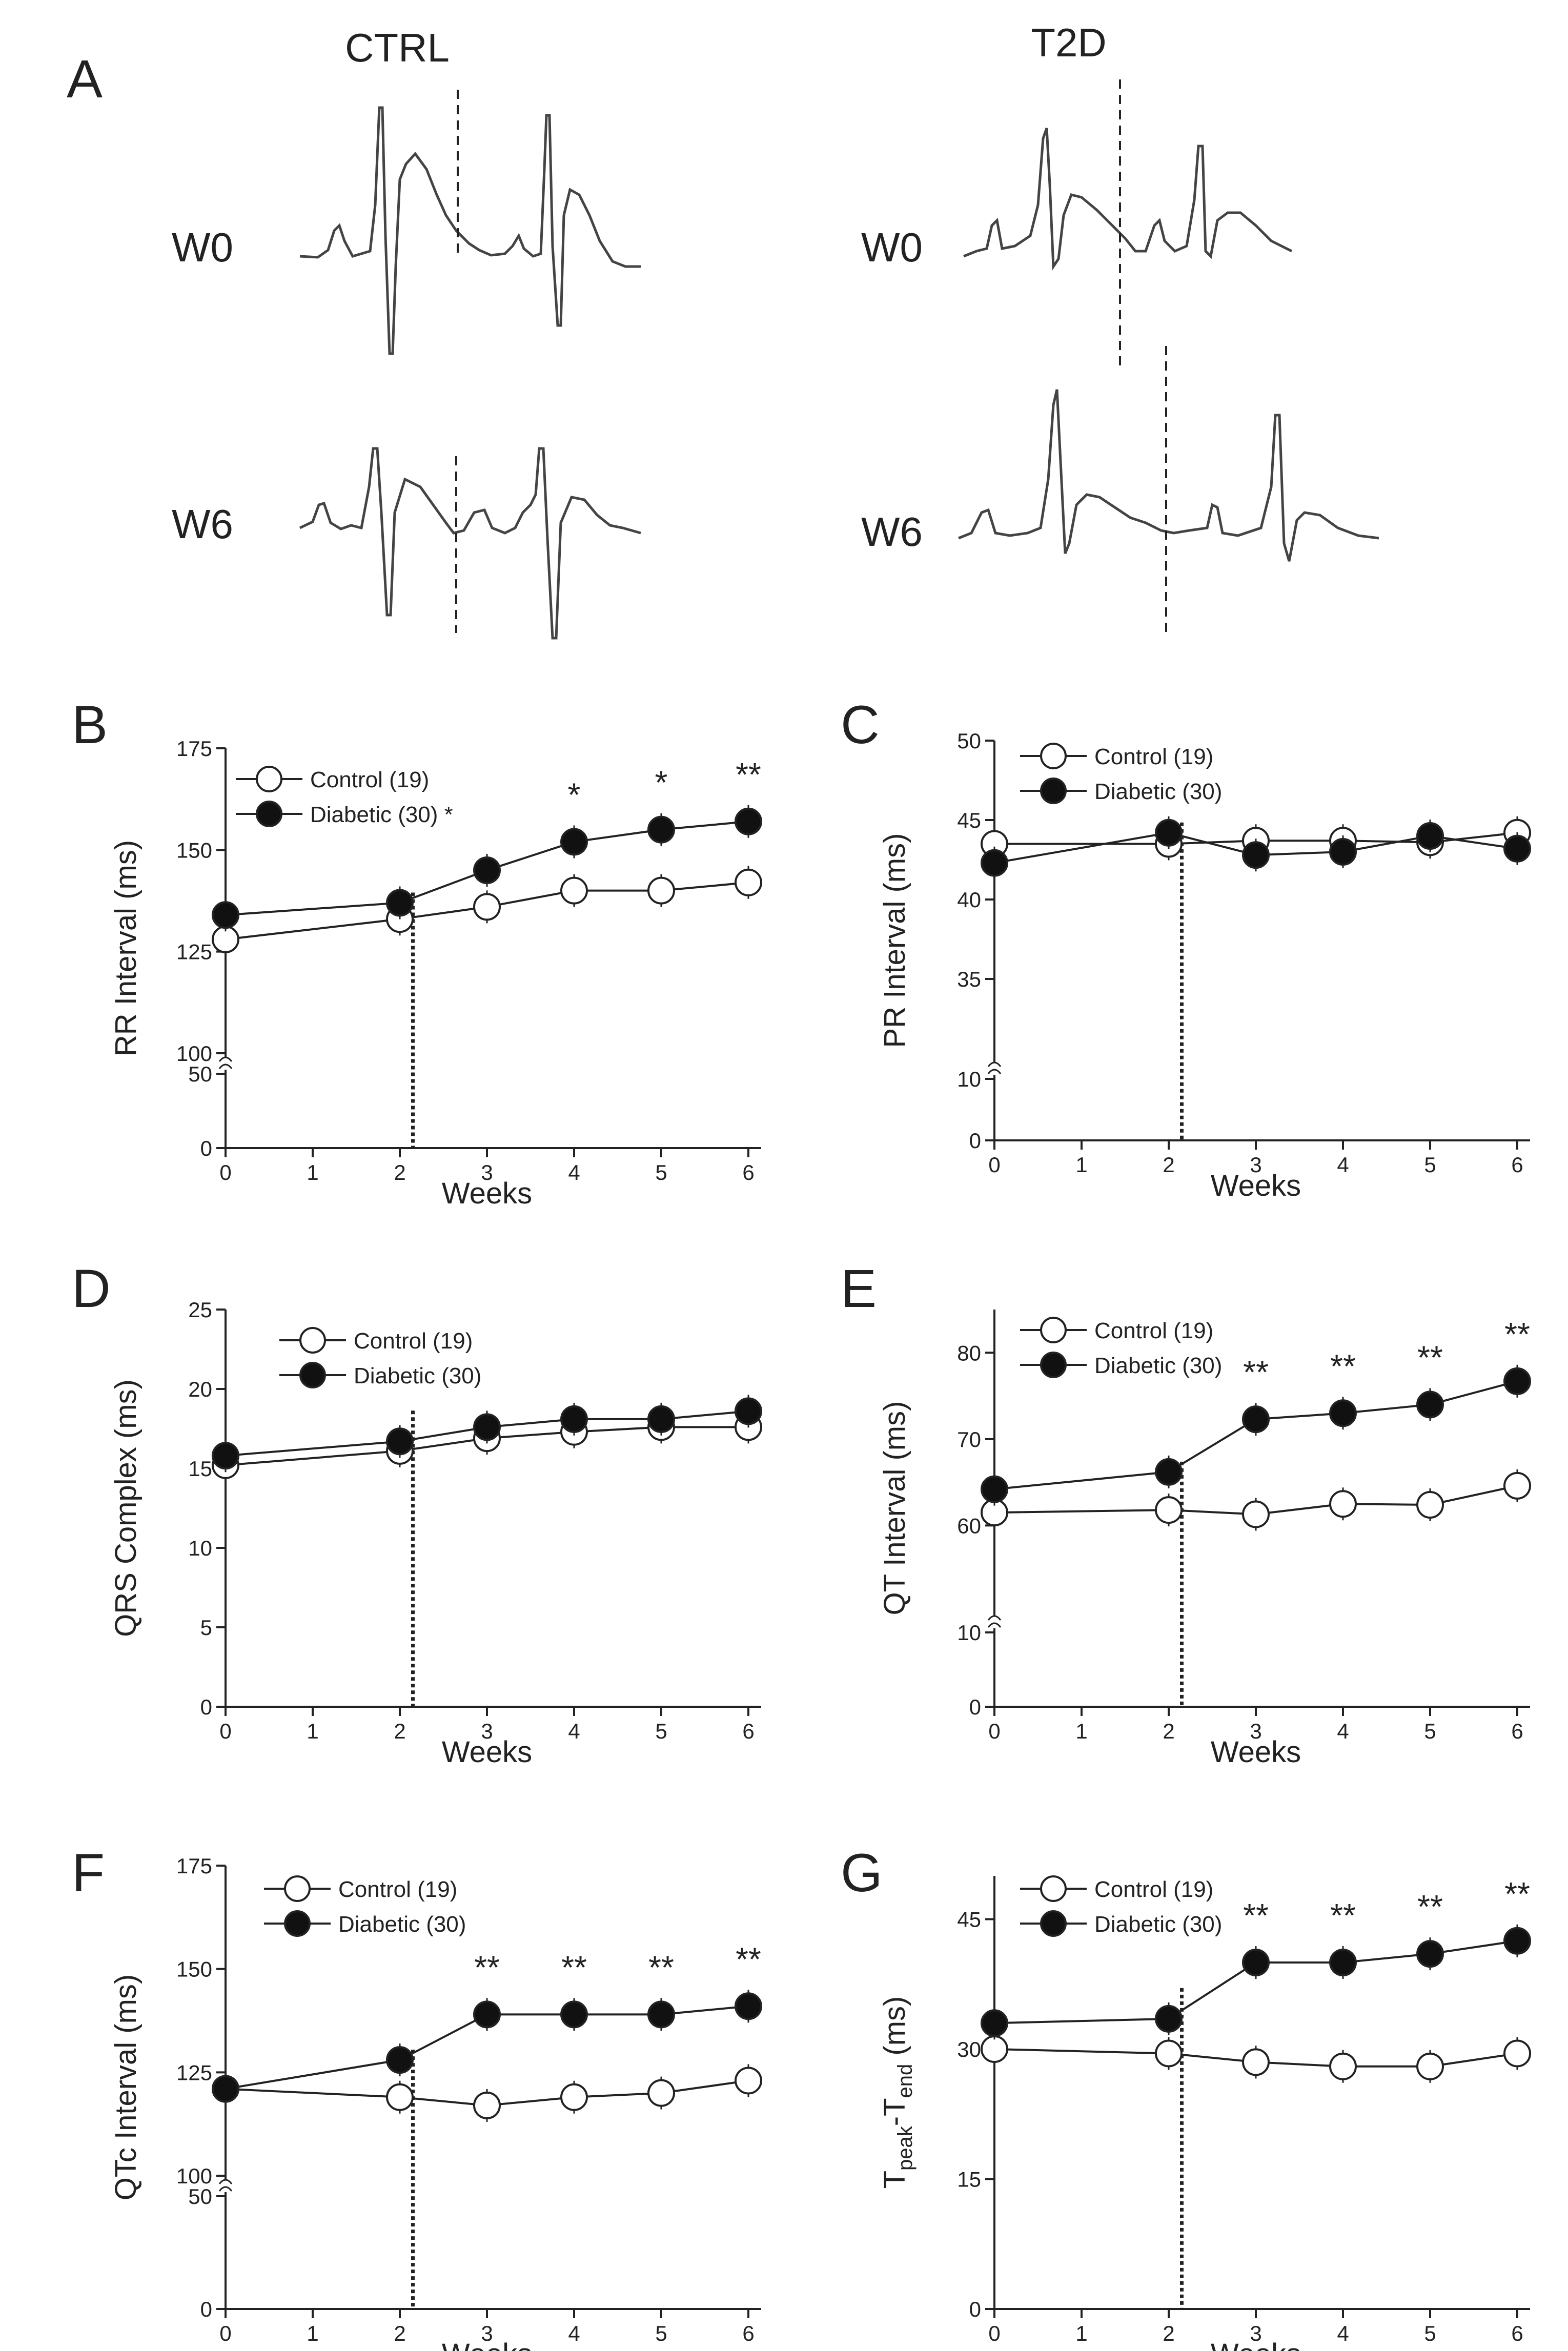 The width and height of the screenshot is (1568, 2351). I want to click on panel-g-x-tick-label: 6, so click(1517, 2333).